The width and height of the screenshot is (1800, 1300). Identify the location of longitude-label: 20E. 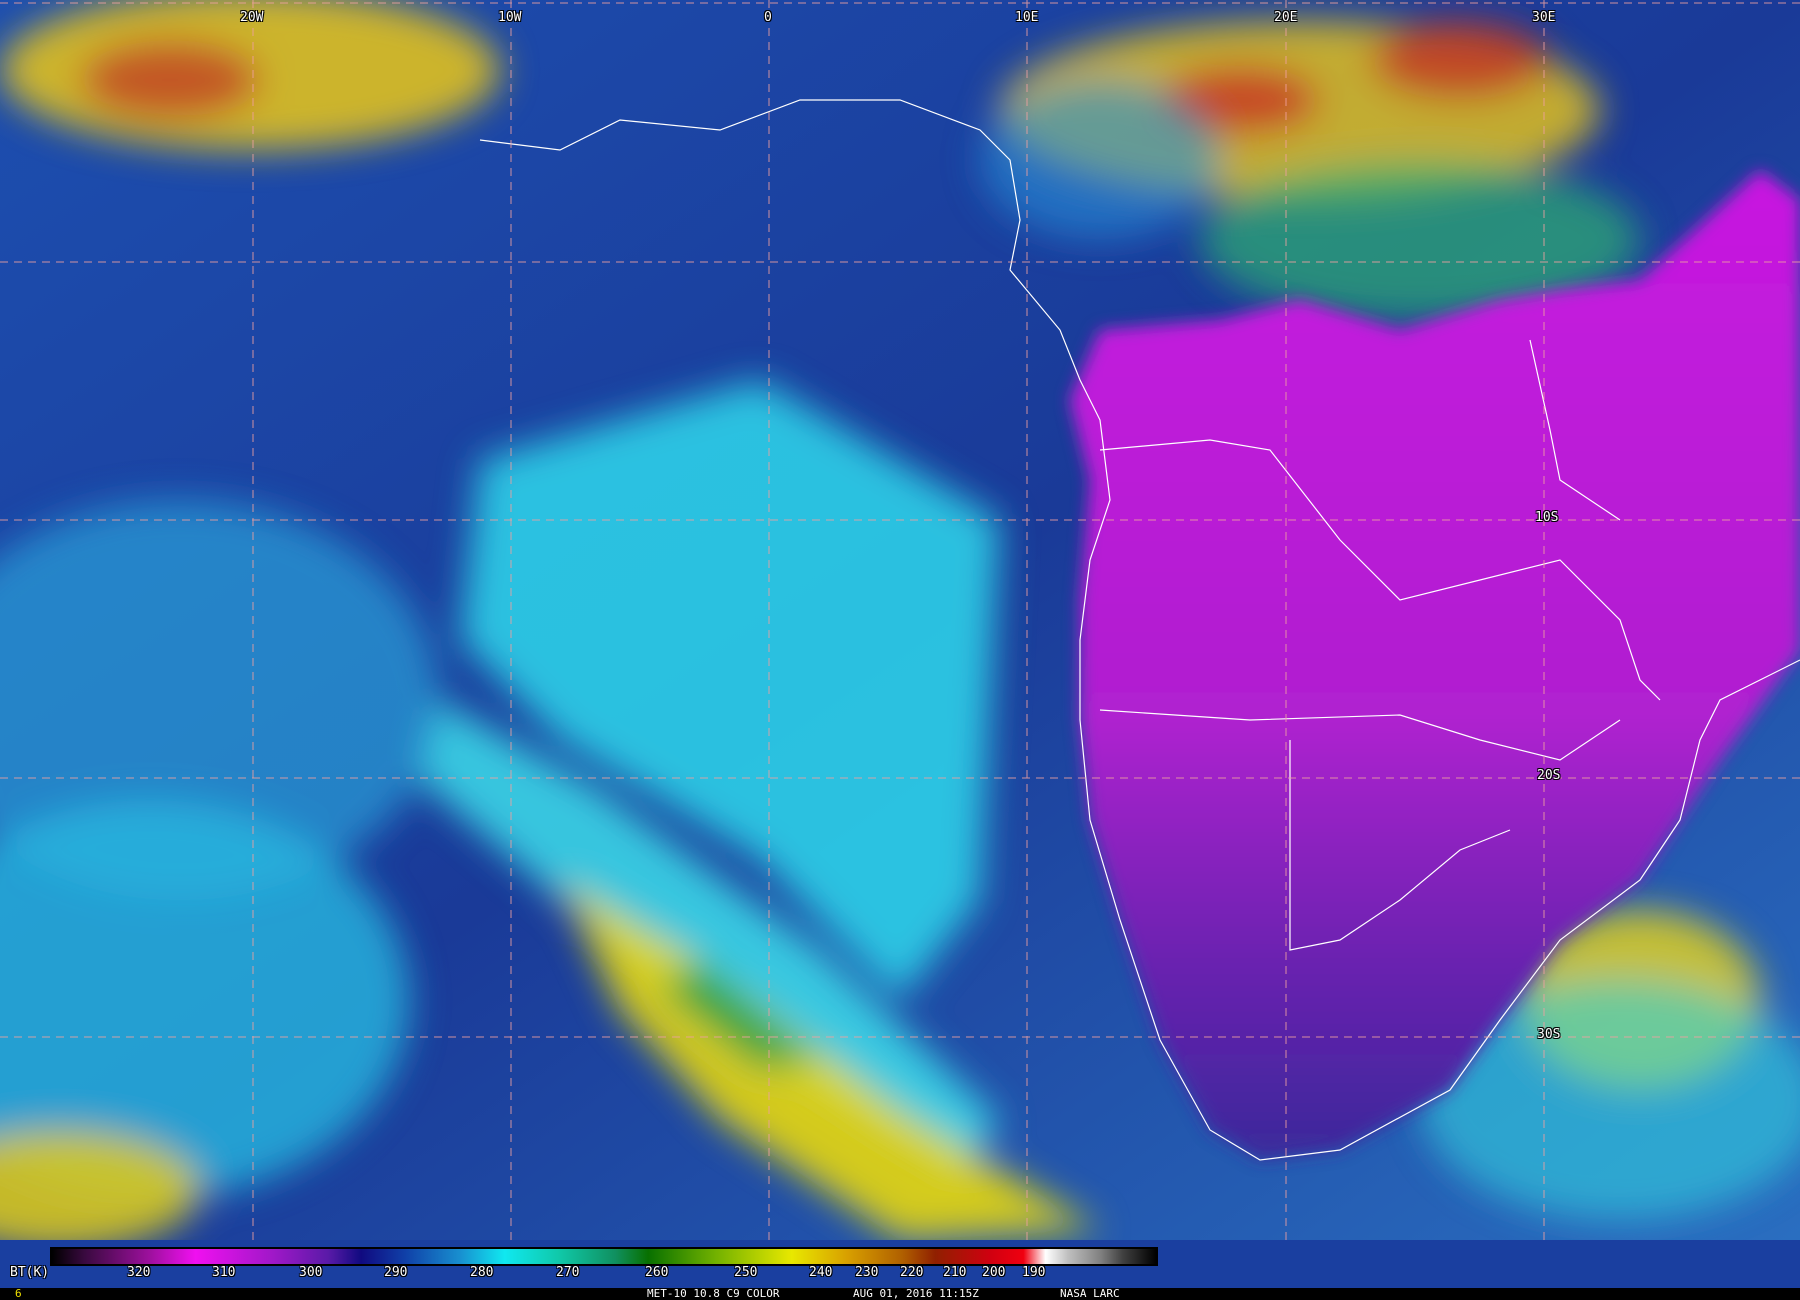
(1286, 17).